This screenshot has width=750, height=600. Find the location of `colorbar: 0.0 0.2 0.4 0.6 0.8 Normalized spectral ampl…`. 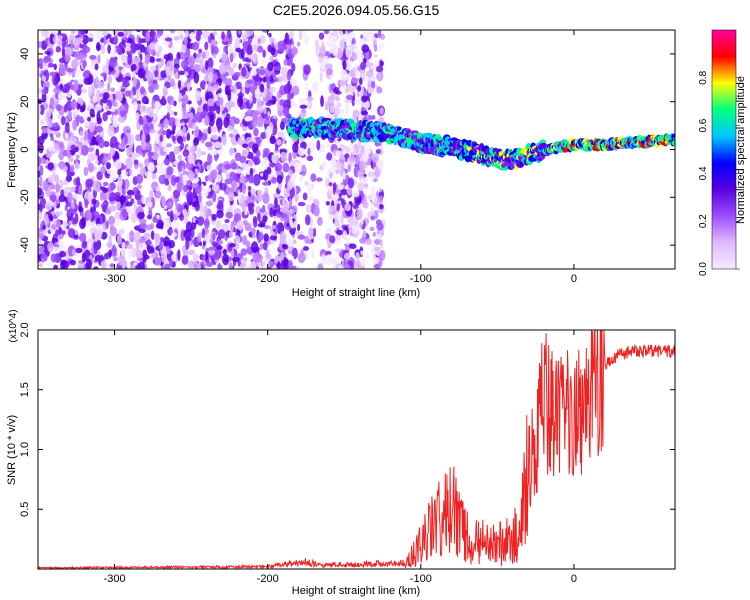

colorbar: 0.0 0.2 0.4 0.6 0.8 Normalized spectral ampl… is located at coordinates (722, 152).